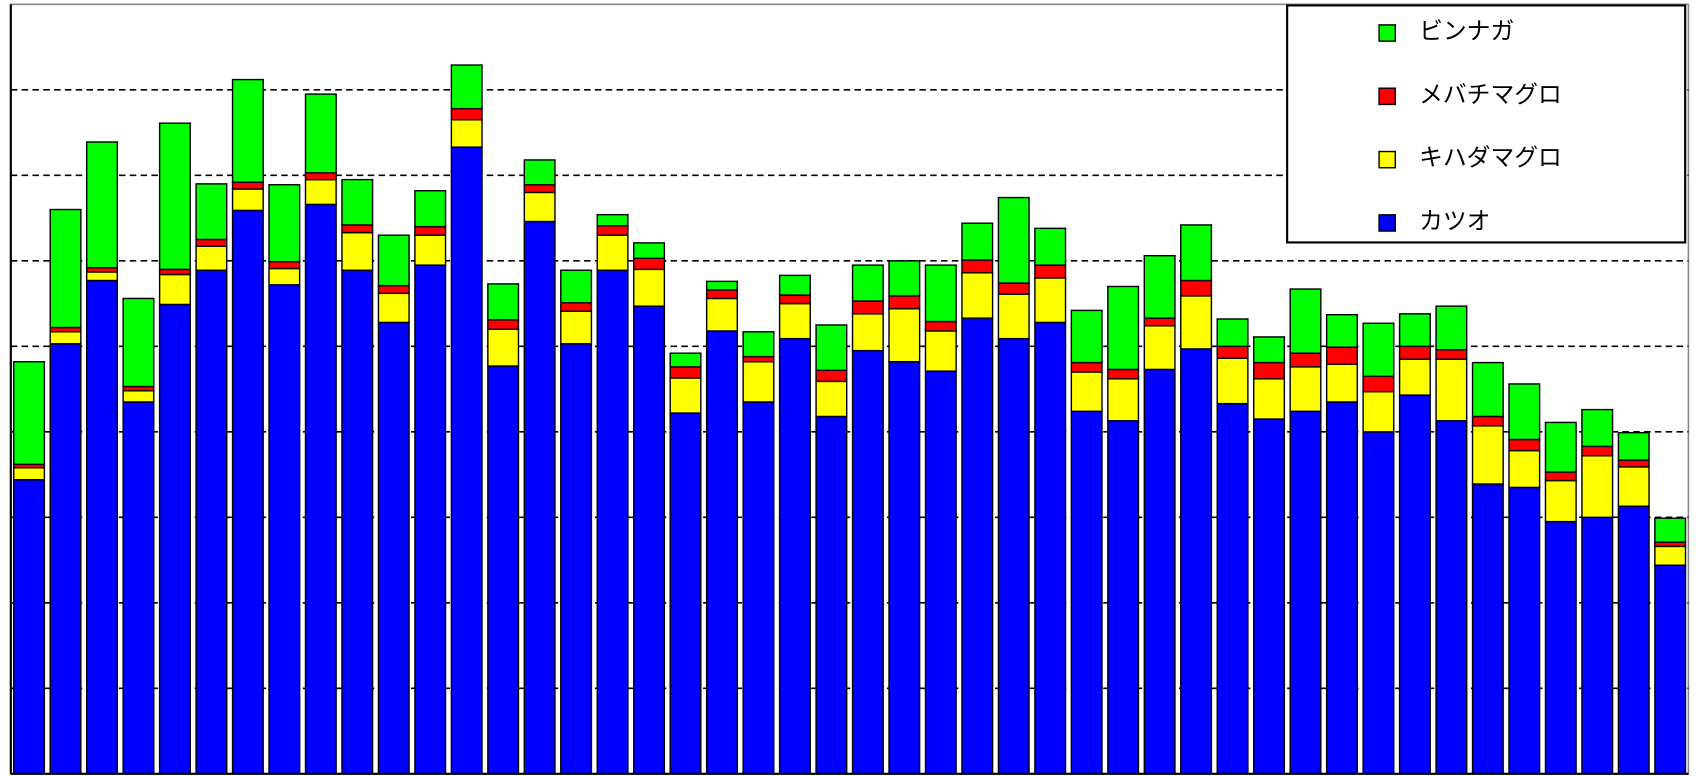 The image size is (1696, 776). Describe the element at coordinates (1454, 221) in the screenshot. I see `legend-label: カツオ` at that location.